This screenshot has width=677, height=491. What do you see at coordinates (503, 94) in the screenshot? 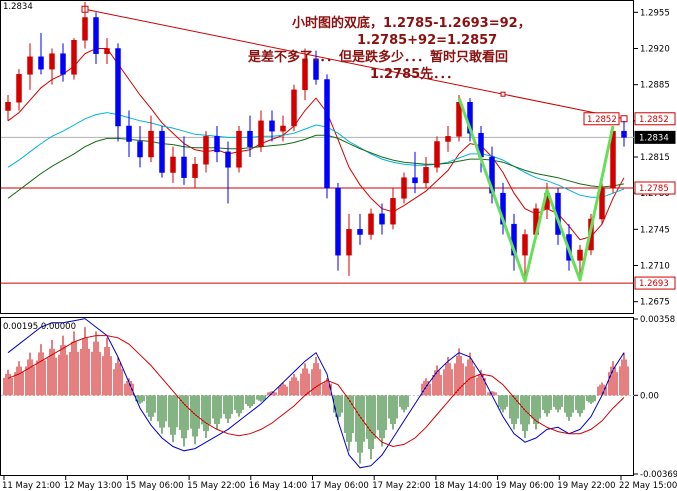
I see `trendline-anchor` at bounding box center [503, 94].